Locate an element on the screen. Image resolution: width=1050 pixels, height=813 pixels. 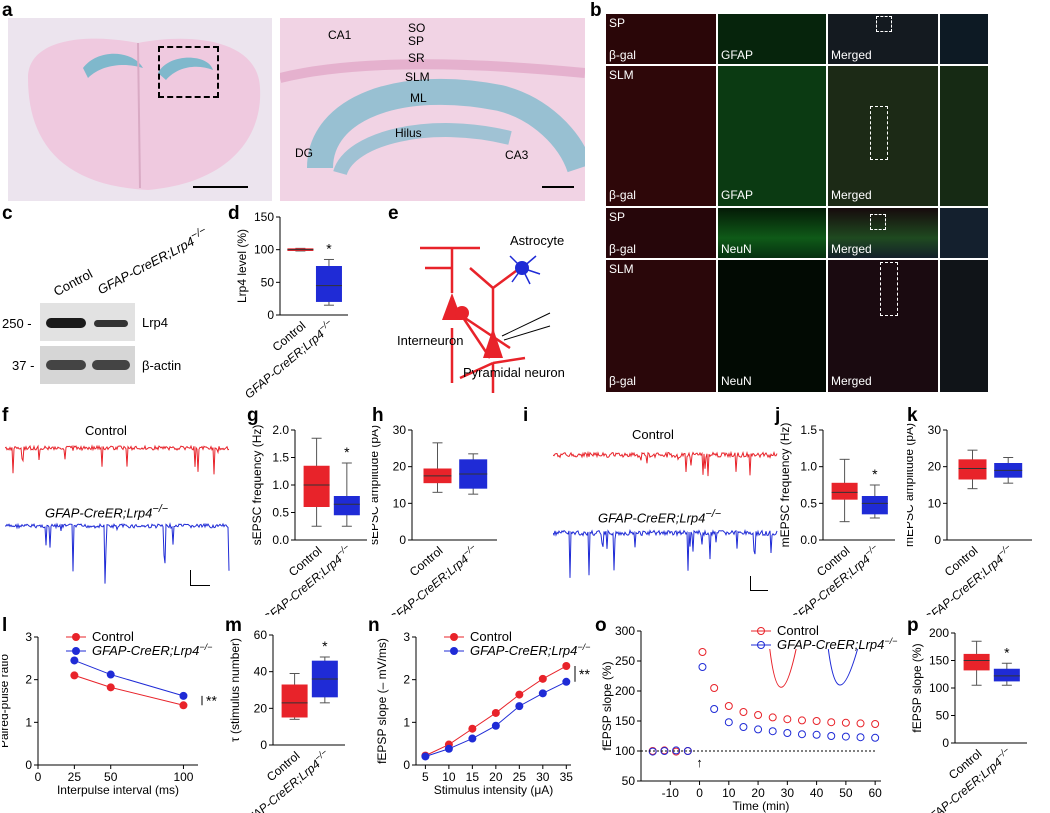
panel-label-m: m is located at coordinates (233, 625).